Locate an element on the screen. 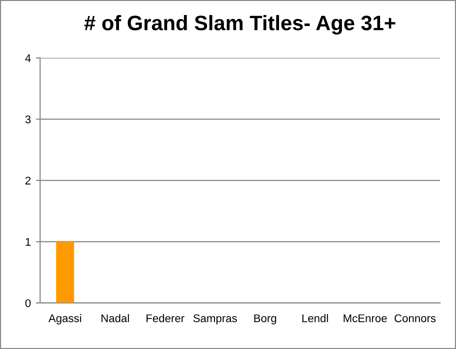 This screenshot has height=349, width=456. y-tick-label: 4 is located at coordinates (28, 58).